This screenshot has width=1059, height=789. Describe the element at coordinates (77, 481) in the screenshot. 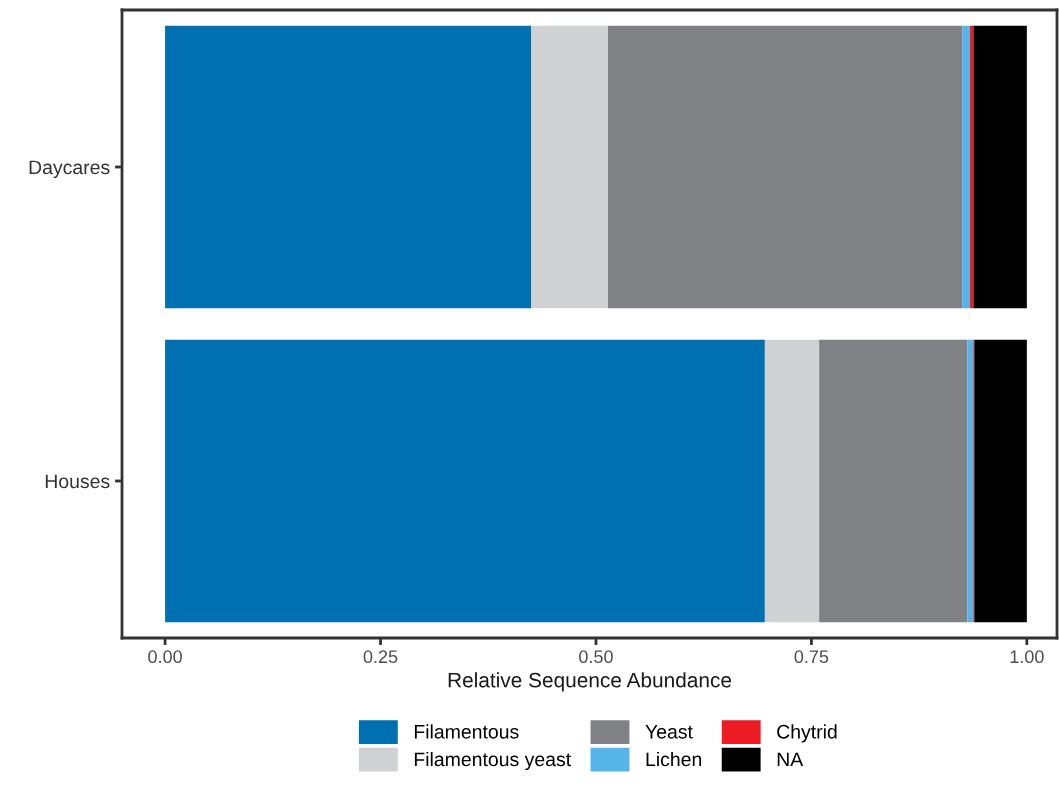

I see `y-tick-label: Houses` at that location.